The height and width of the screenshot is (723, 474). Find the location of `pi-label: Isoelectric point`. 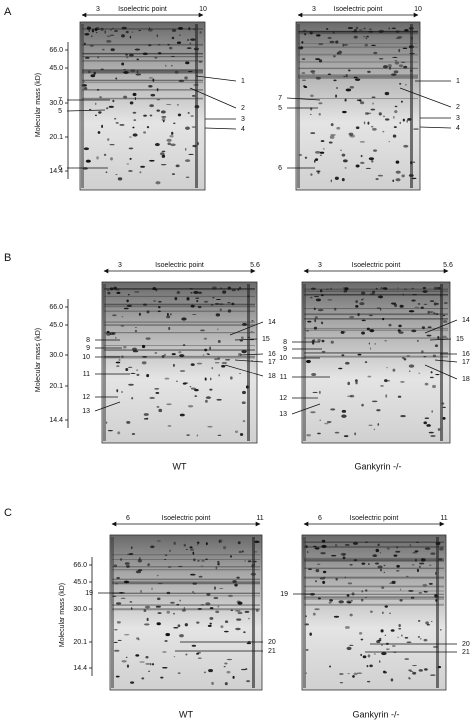

pi-label: Isoelectric point is located at coordinates (374, 518).